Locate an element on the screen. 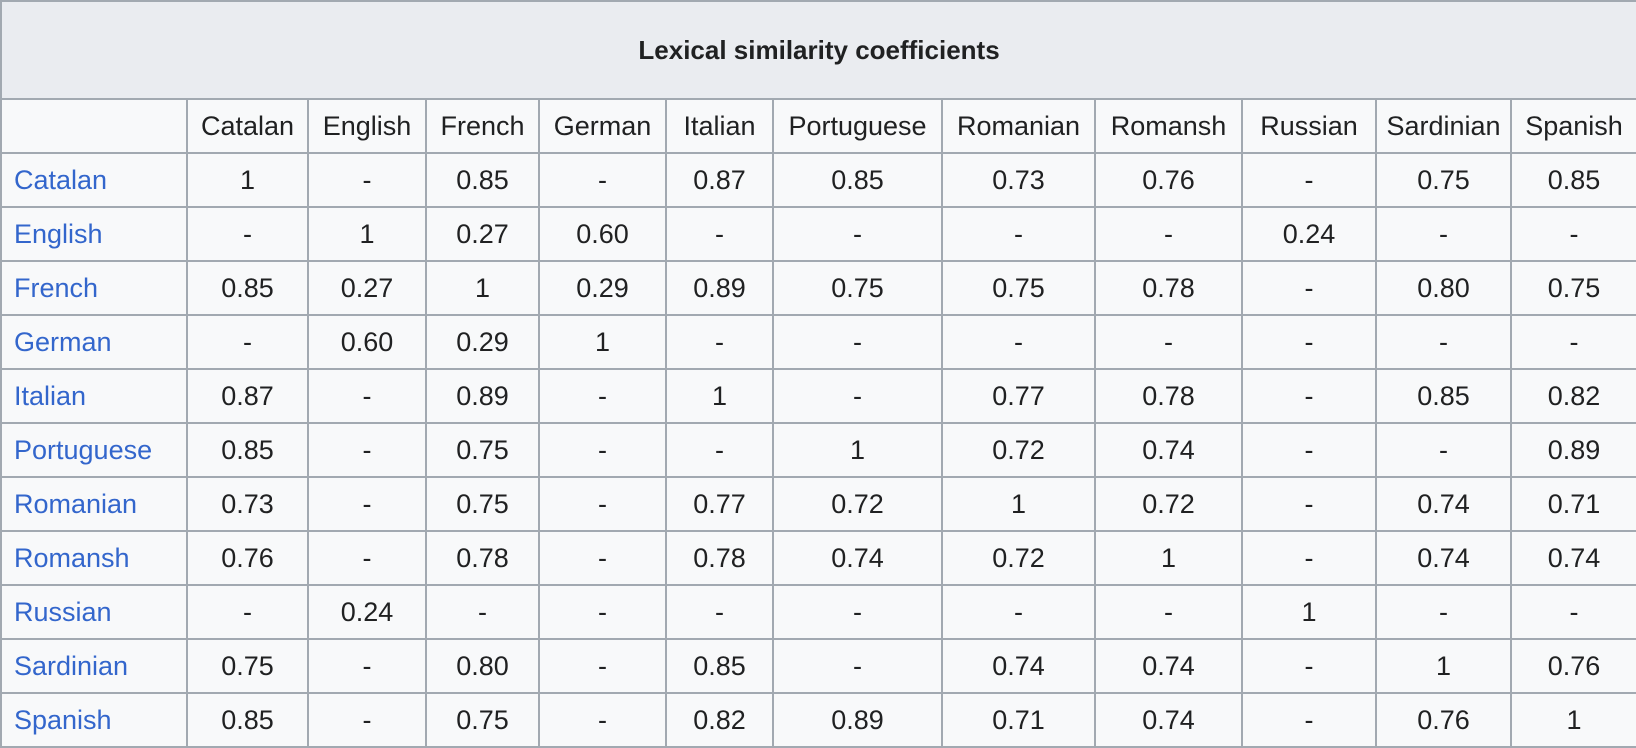 The width and height of the screenshot is (1636, 748). row-header-cell: French is located at coordinates (94, 288).